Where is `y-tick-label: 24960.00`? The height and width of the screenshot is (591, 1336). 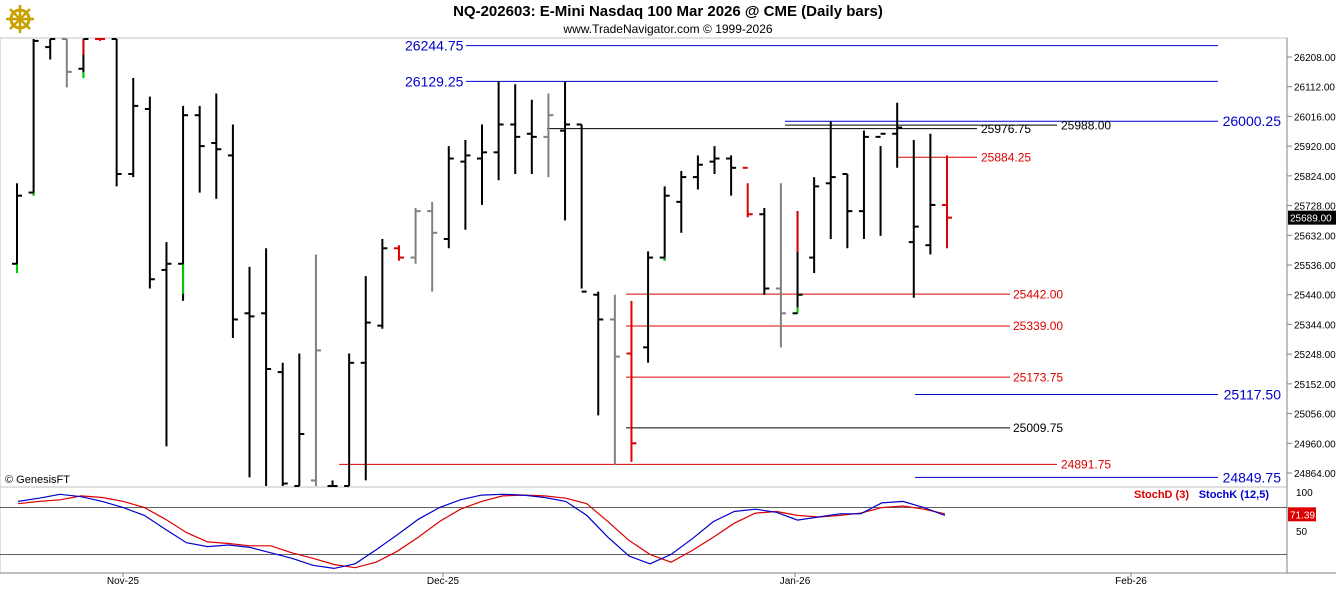
y-tick-label: 24960.00 is located at coordinates (1315, 444).